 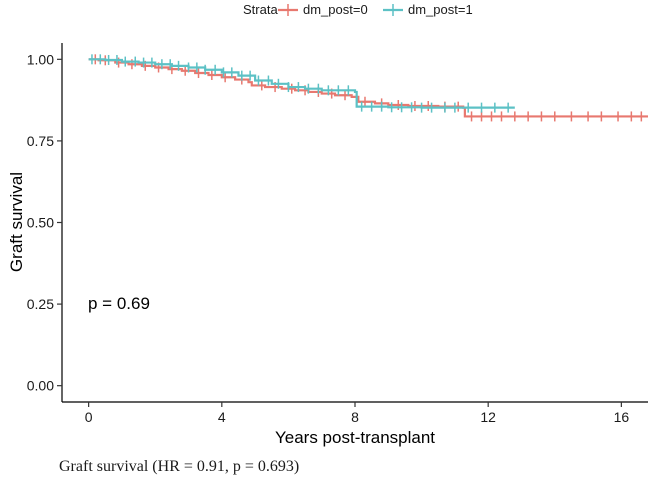 What do you see at coordinates (40, 304) in the screenshot?
I see `y-tick-label: 0.25` at bounding box center [40, 304].